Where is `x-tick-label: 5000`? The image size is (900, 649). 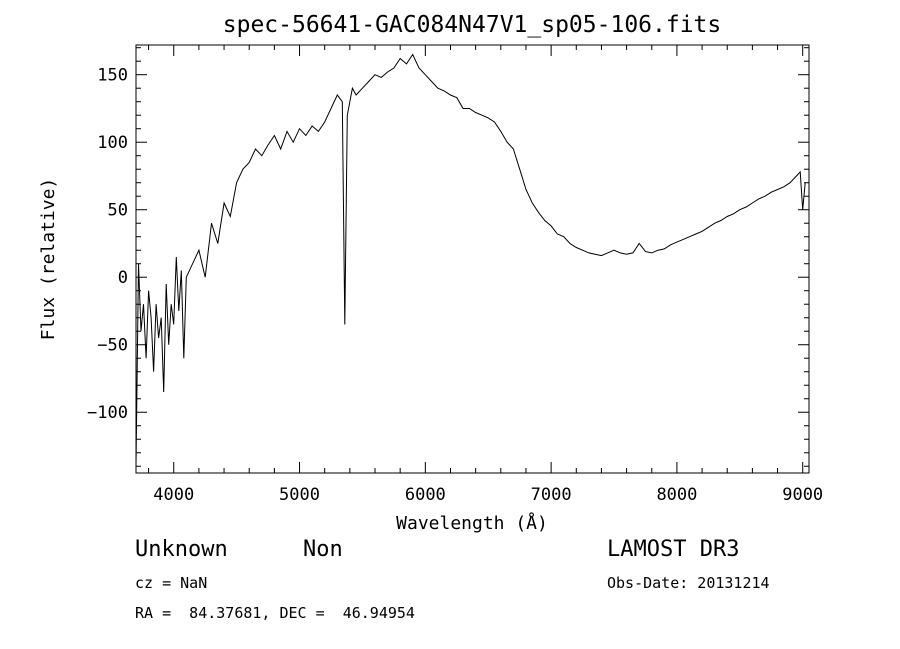
x-tick-label: 5000 is located at coordinates (299, 495).